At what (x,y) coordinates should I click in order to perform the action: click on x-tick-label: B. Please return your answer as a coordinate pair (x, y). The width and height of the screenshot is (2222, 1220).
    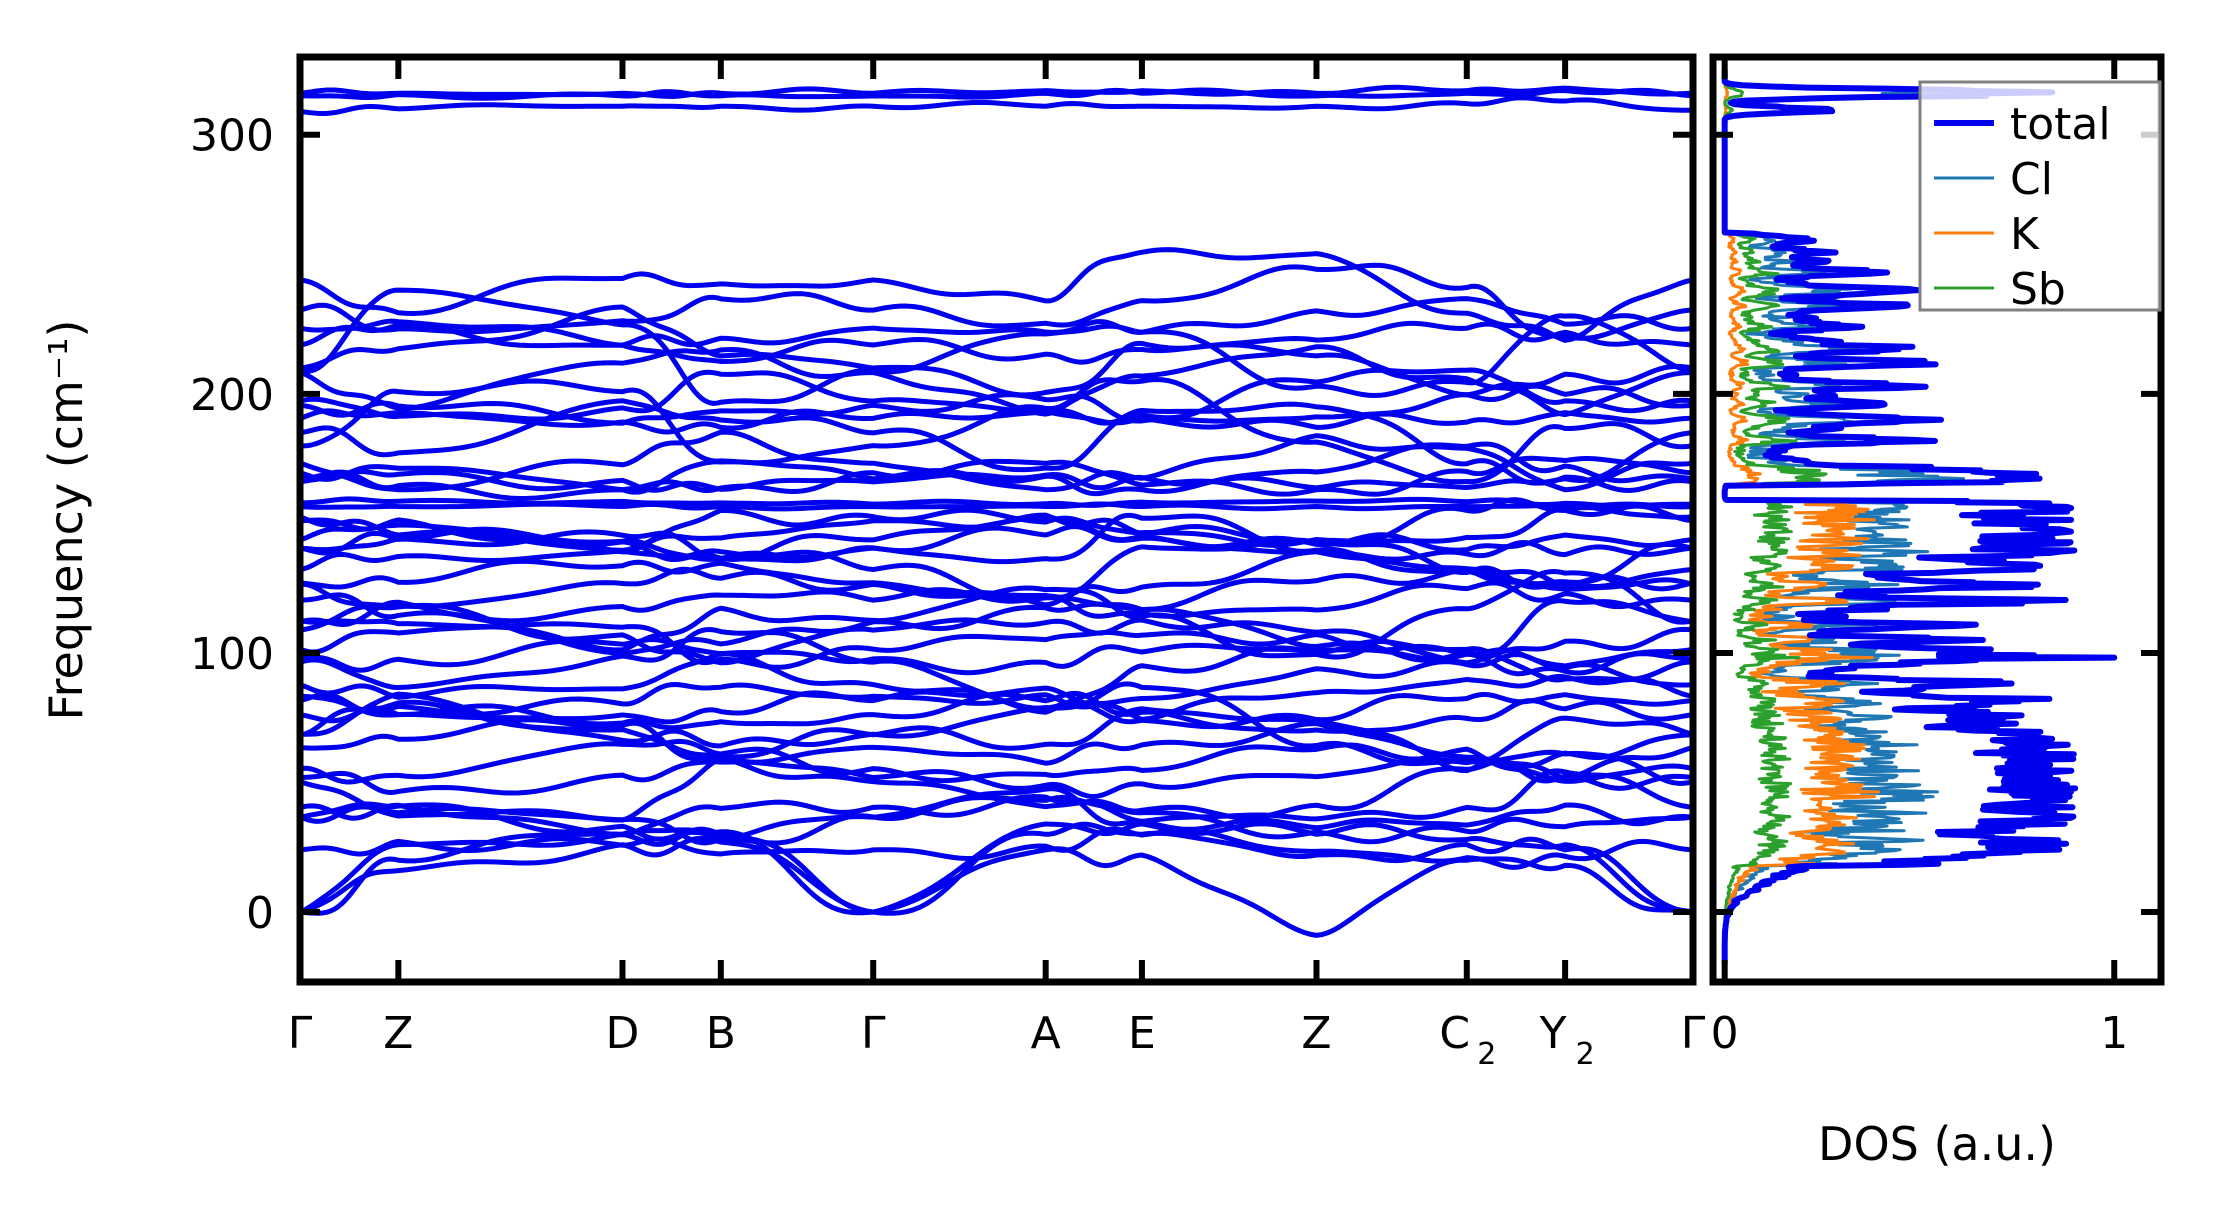
    Looking at the image, I should click on (721, 1033).